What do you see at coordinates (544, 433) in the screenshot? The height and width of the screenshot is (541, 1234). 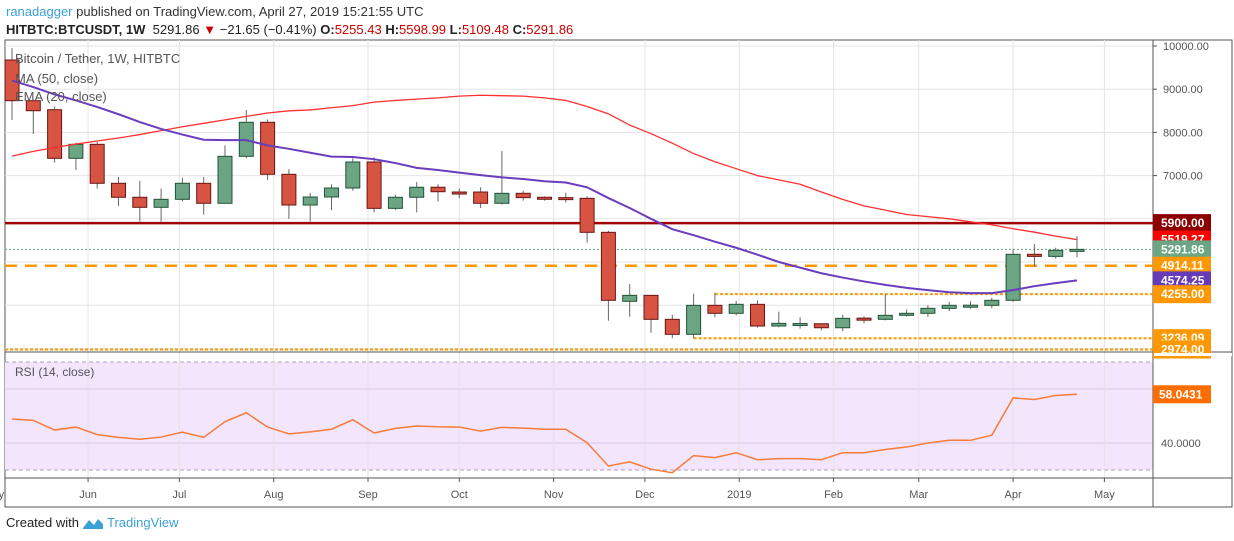 I see `rsi-line` at bounding box center [544, 433].